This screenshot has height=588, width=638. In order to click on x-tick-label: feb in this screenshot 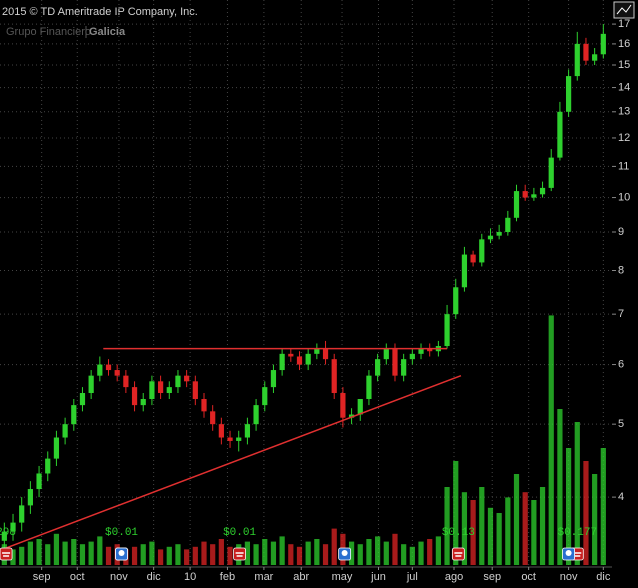, I will do `click(227, 577)`.